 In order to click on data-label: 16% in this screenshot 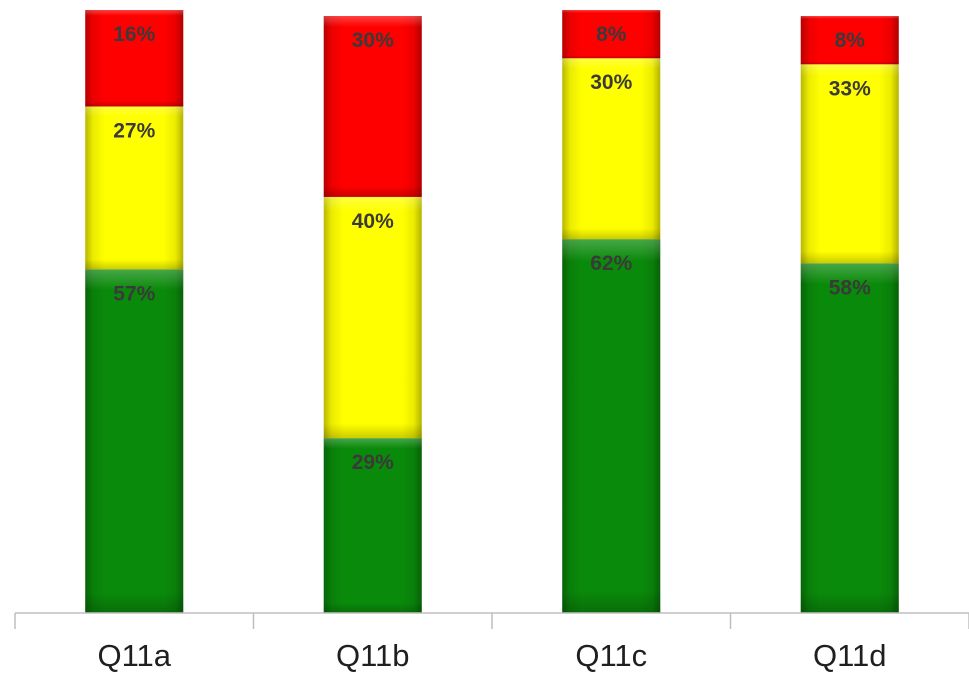, I will do `click(134, 34)`.